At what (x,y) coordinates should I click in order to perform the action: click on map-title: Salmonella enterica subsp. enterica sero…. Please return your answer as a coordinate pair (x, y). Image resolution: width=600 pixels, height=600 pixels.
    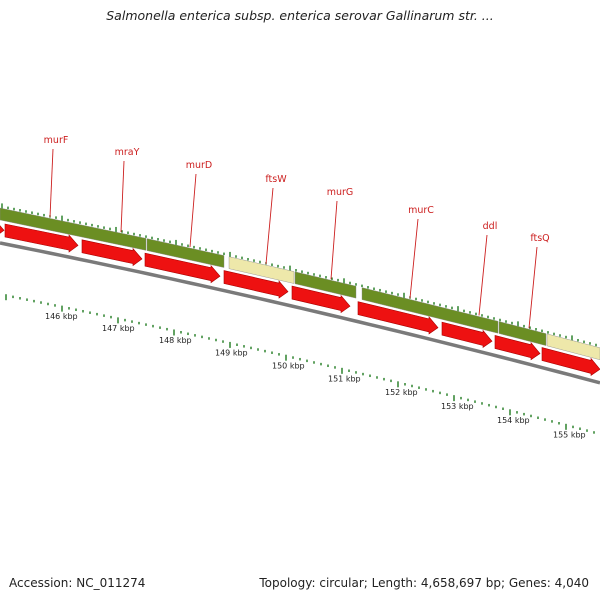
    Looking at the image, I should click on (300, 15).